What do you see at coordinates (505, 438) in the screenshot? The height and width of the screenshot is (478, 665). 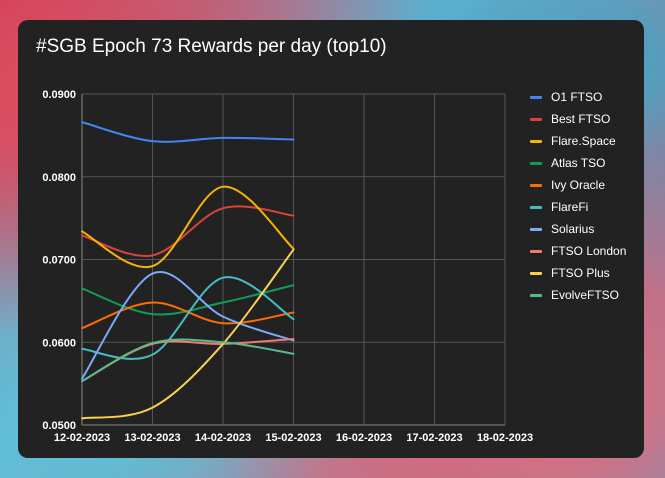 I see `x-tick-label: 18-02-2023` at bounding box center [505, 438].